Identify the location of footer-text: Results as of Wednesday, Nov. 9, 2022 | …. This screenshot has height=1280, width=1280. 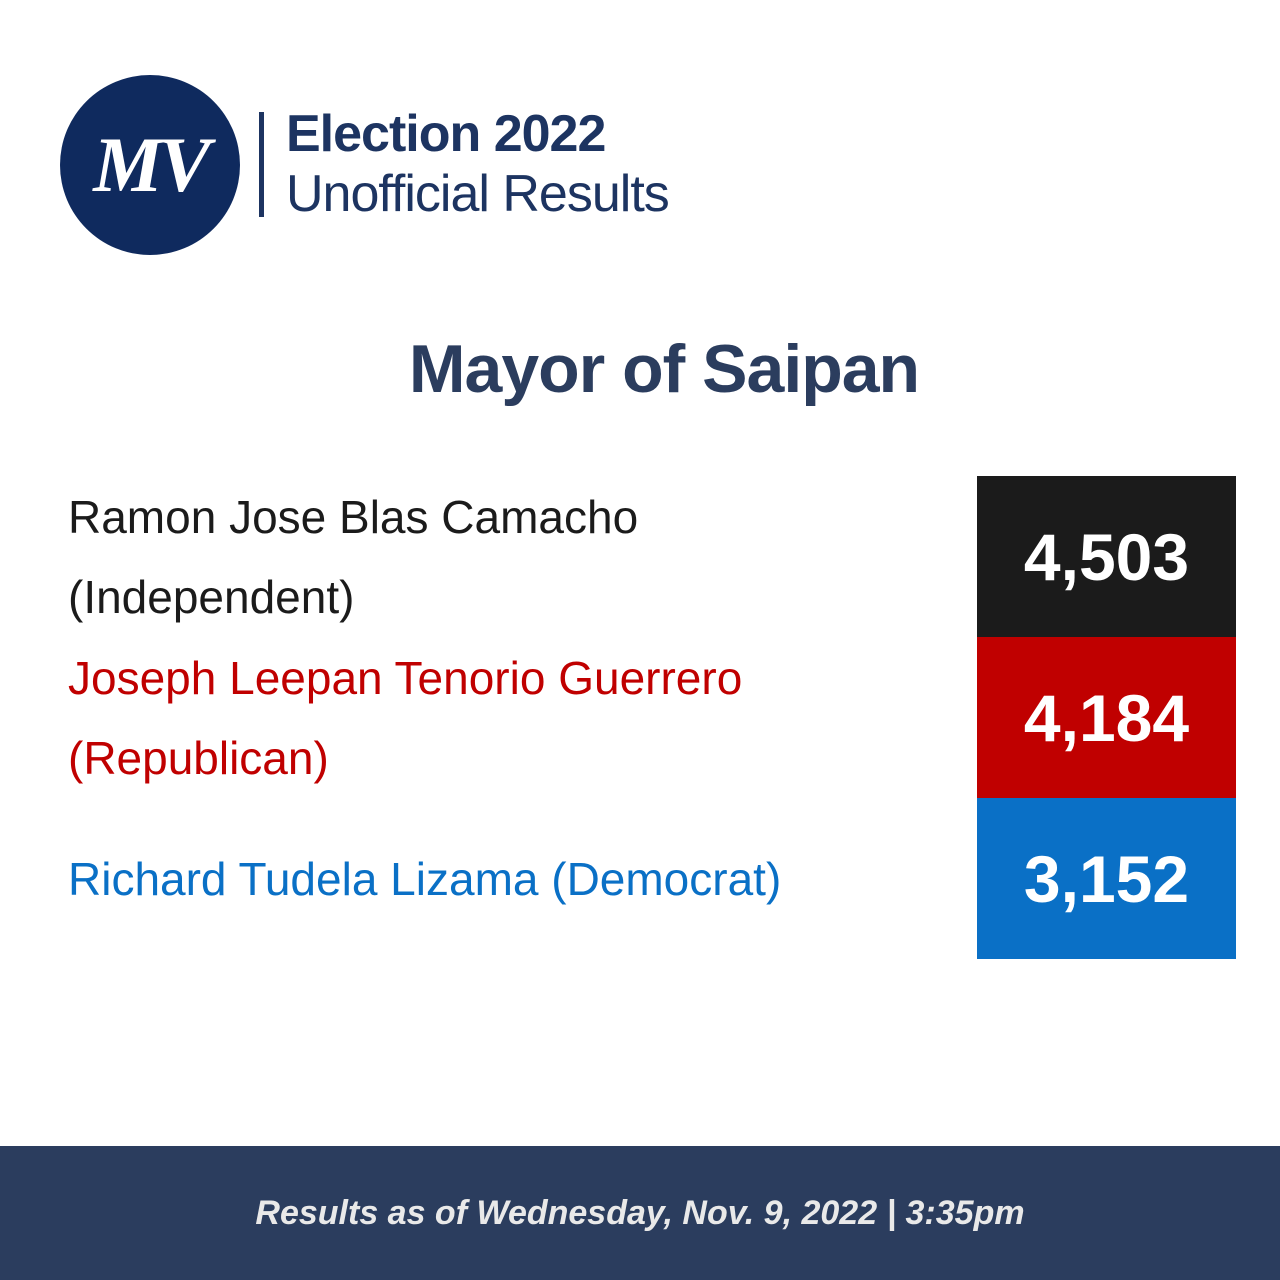
(640, 1212).